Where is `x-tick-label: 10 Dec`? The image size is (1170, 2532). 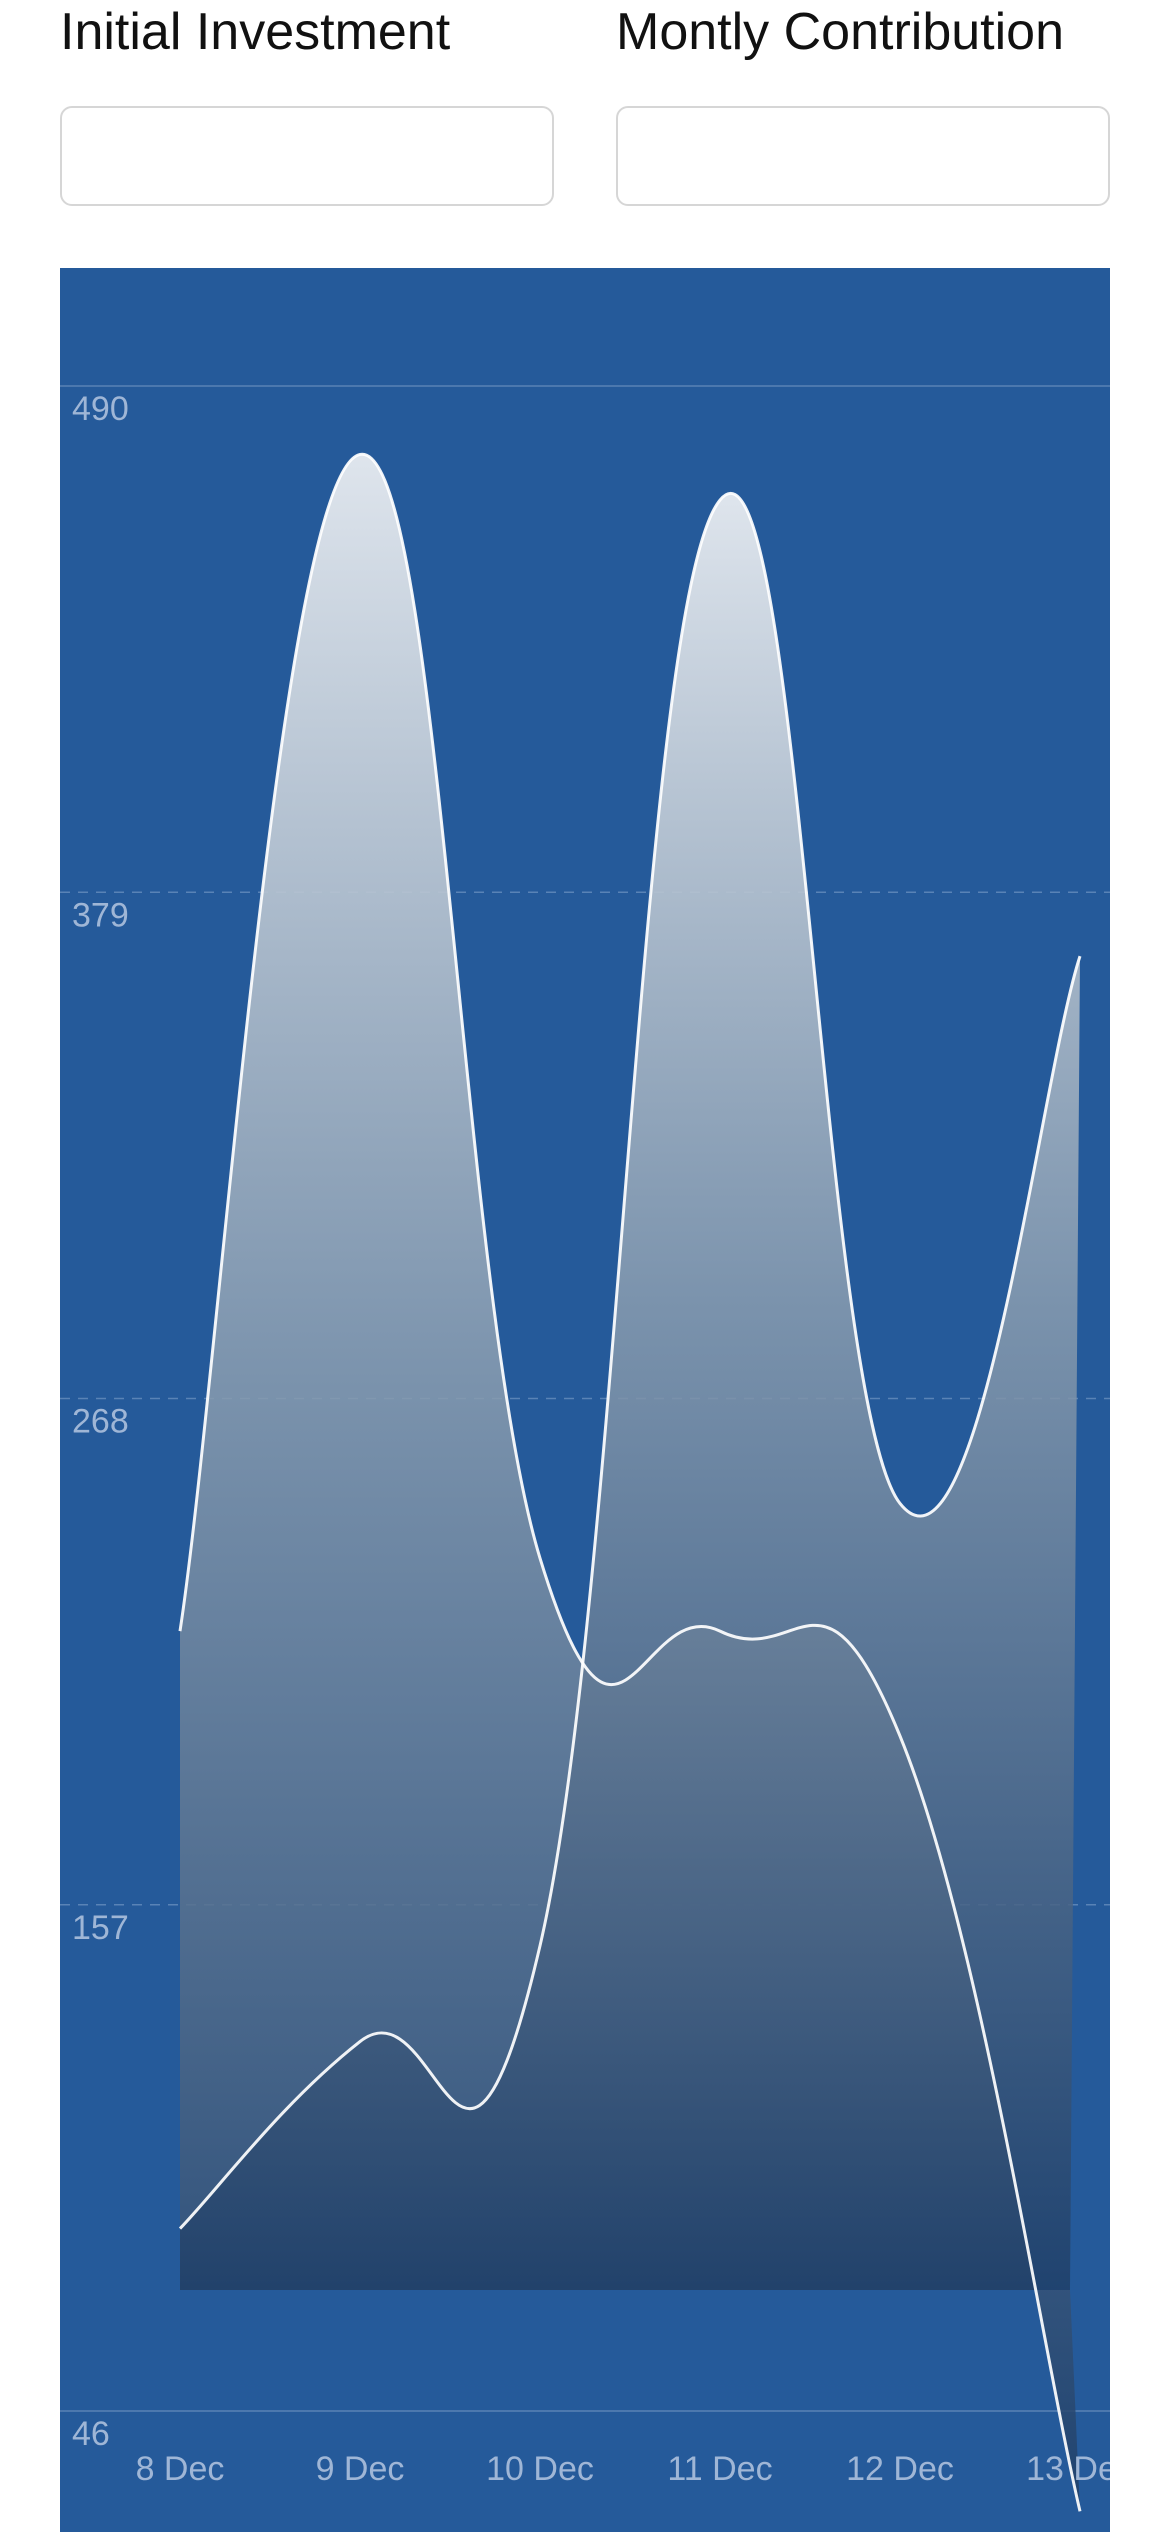
x-tick-label: 10 Dec is located at coordinates (540, 2469).